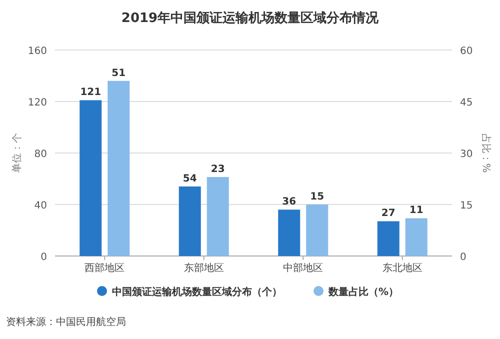 The width and height of the screenshot is (500, 339). What do you see at coordinates (104, 268) in the screenshot?
I see `x-tick-label: 西部地区` at bounding box center [104, 268].